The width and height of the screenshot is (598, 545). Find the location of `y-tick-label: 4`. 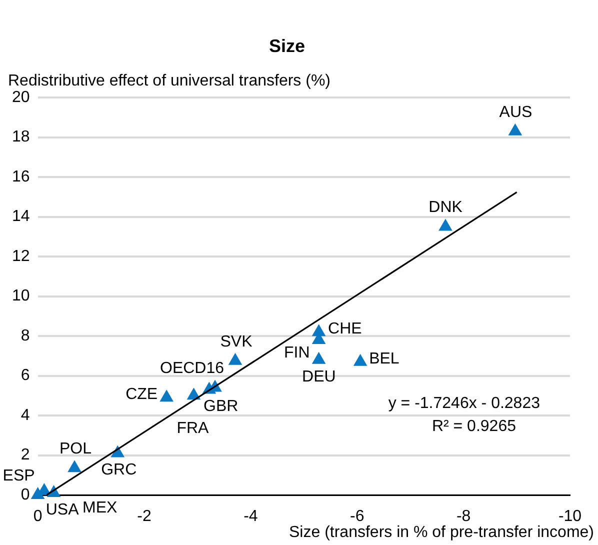

y-tick-label: 4 is located at coordinates (25, 415).